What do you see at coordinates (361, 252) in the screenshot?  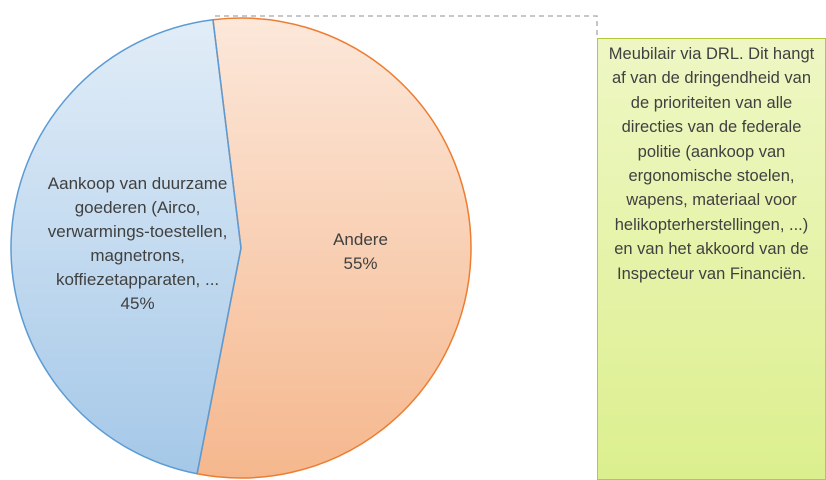 I see `slice-label: Andere 55%` at bounding box center [361, 252].